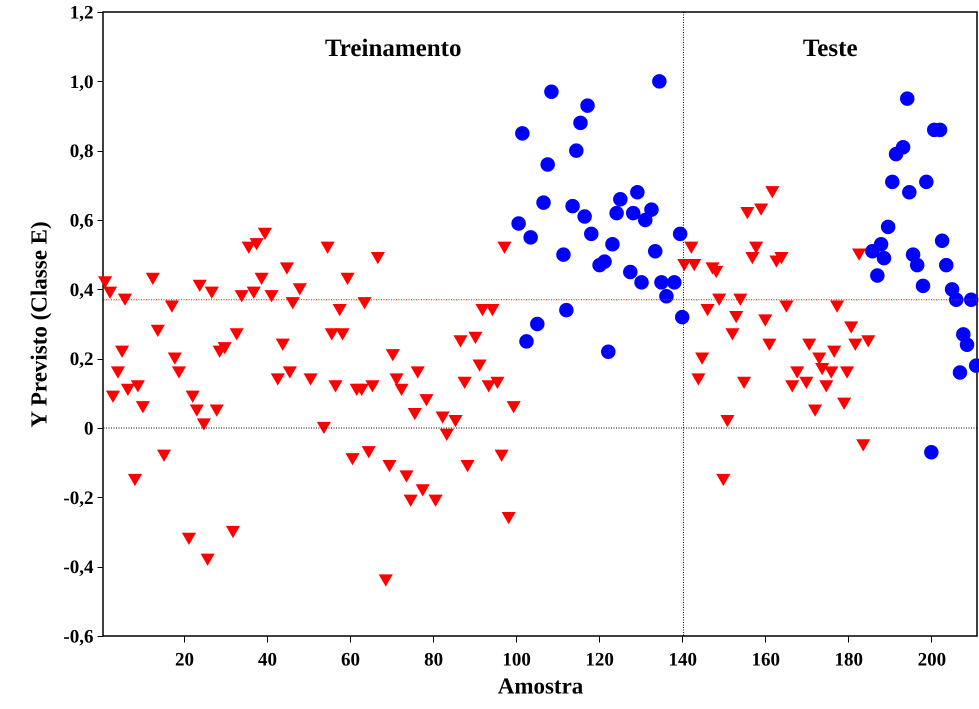  What do you see at coordinates (82, 290) in the screenshot?
I see `y-tick-label: 0,4` at bounding box center [82, 290].